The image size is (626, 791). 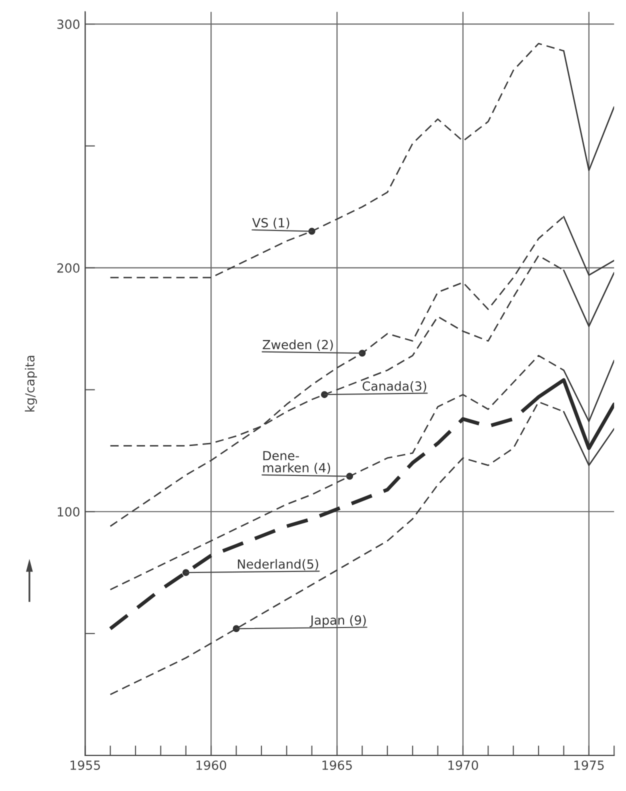 I want to click on annotation: Canada(3), so click(x=394, y=386).